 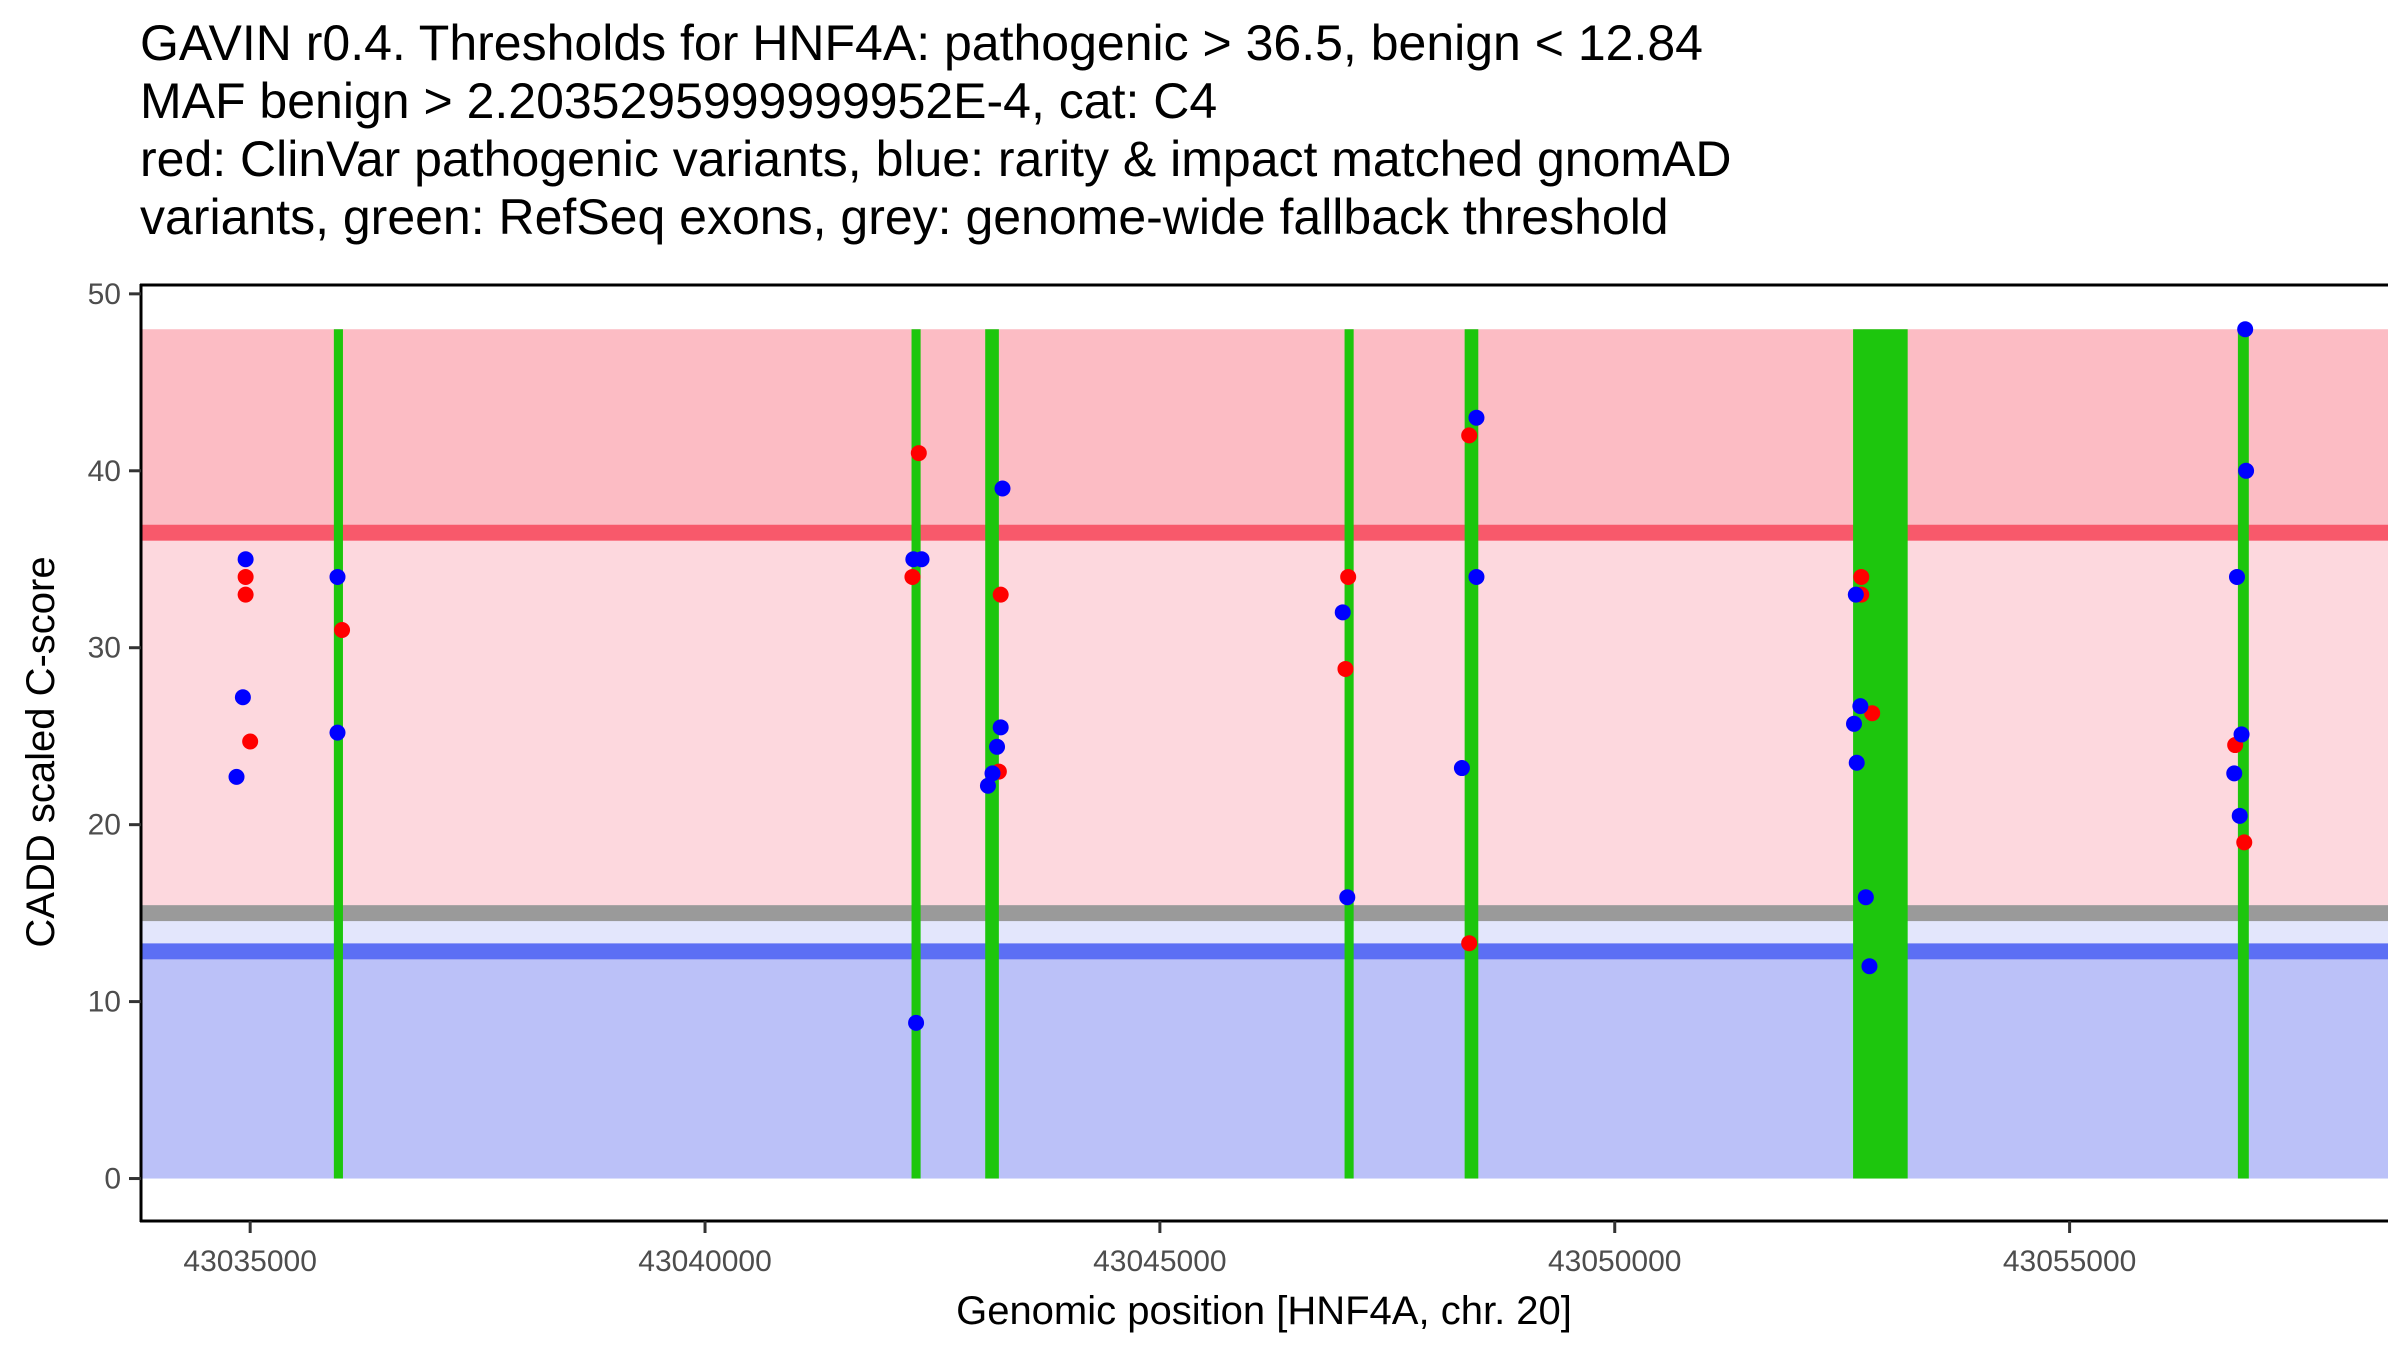 What do you see at coordinates (104, 825) in the screenshot?
I see `y-tick-label: 20` at bounding box center [104, 825].